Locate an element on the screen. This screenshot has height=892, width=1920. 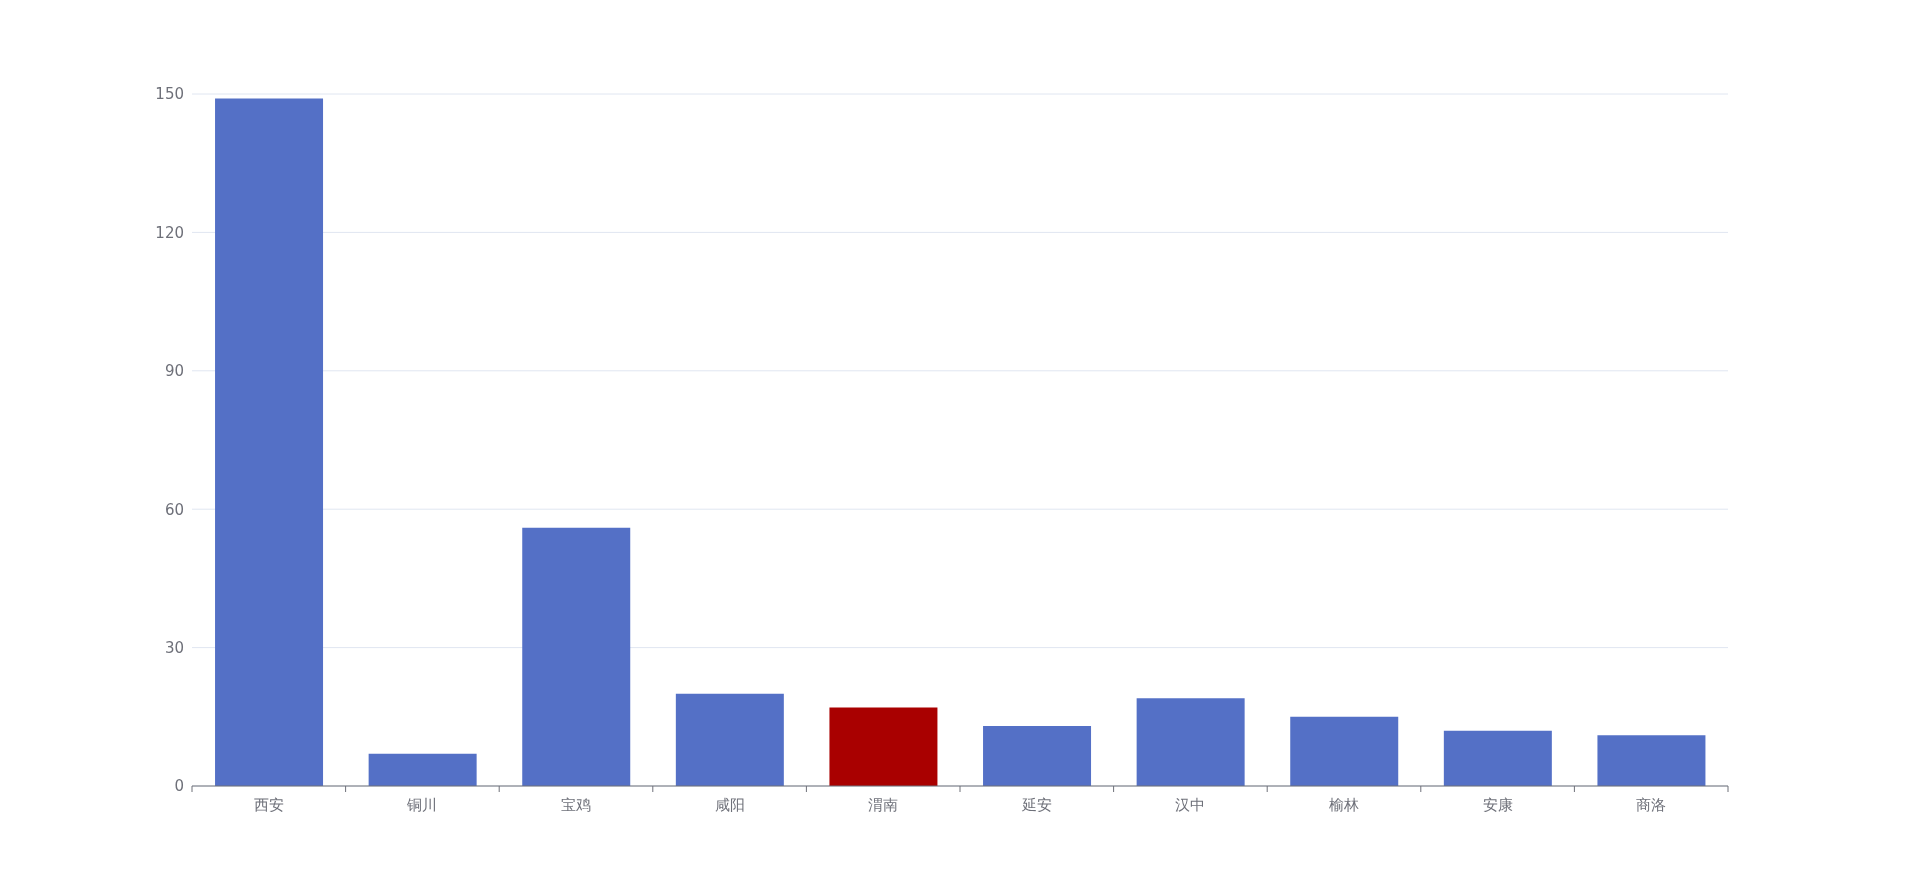
x-tick-label: 西安 is located at coordinates (268, 805).